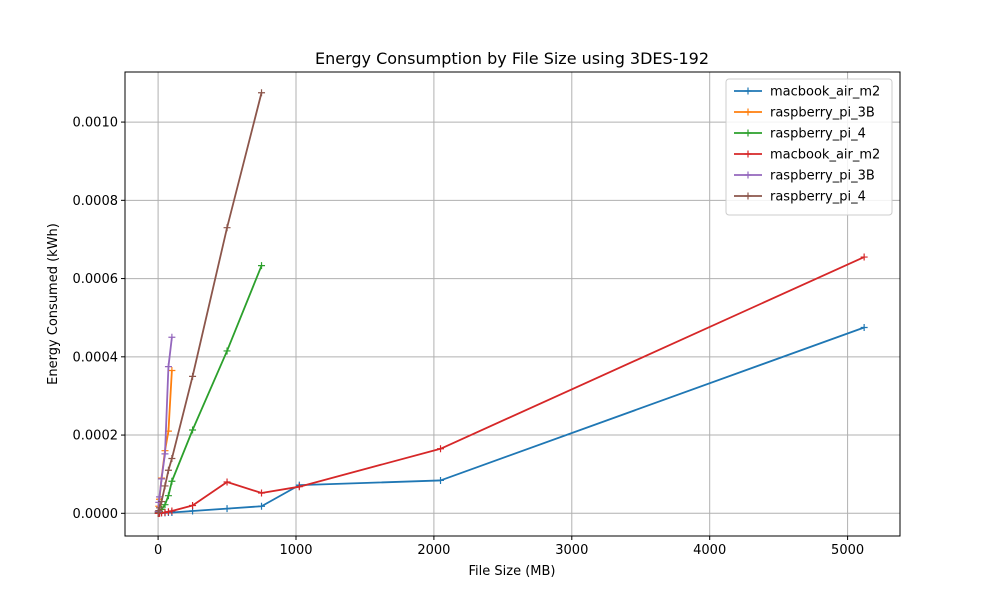  What do you see at coordinates (96, 514) in the screenshot?
I see `y-tick-label: 0.0000` at bounding box center [96, 514].